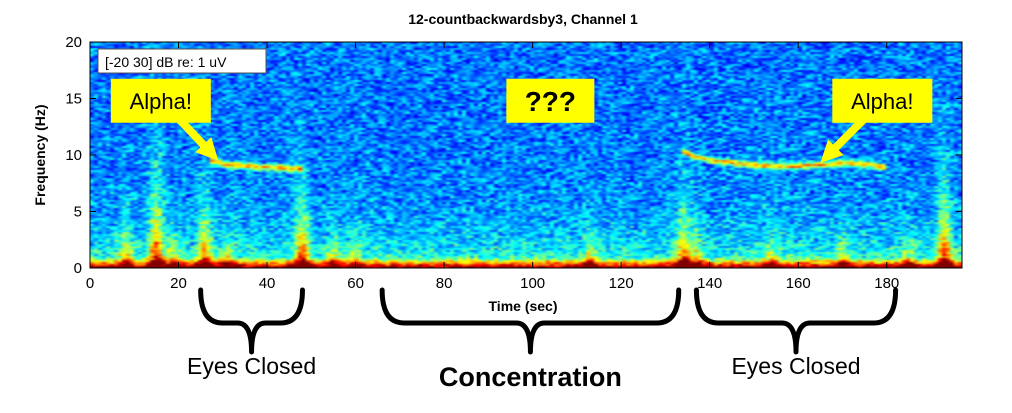 This screenshot has width=1012, height=413. I want to click on x-tick-label: 40, so click(267, 283).